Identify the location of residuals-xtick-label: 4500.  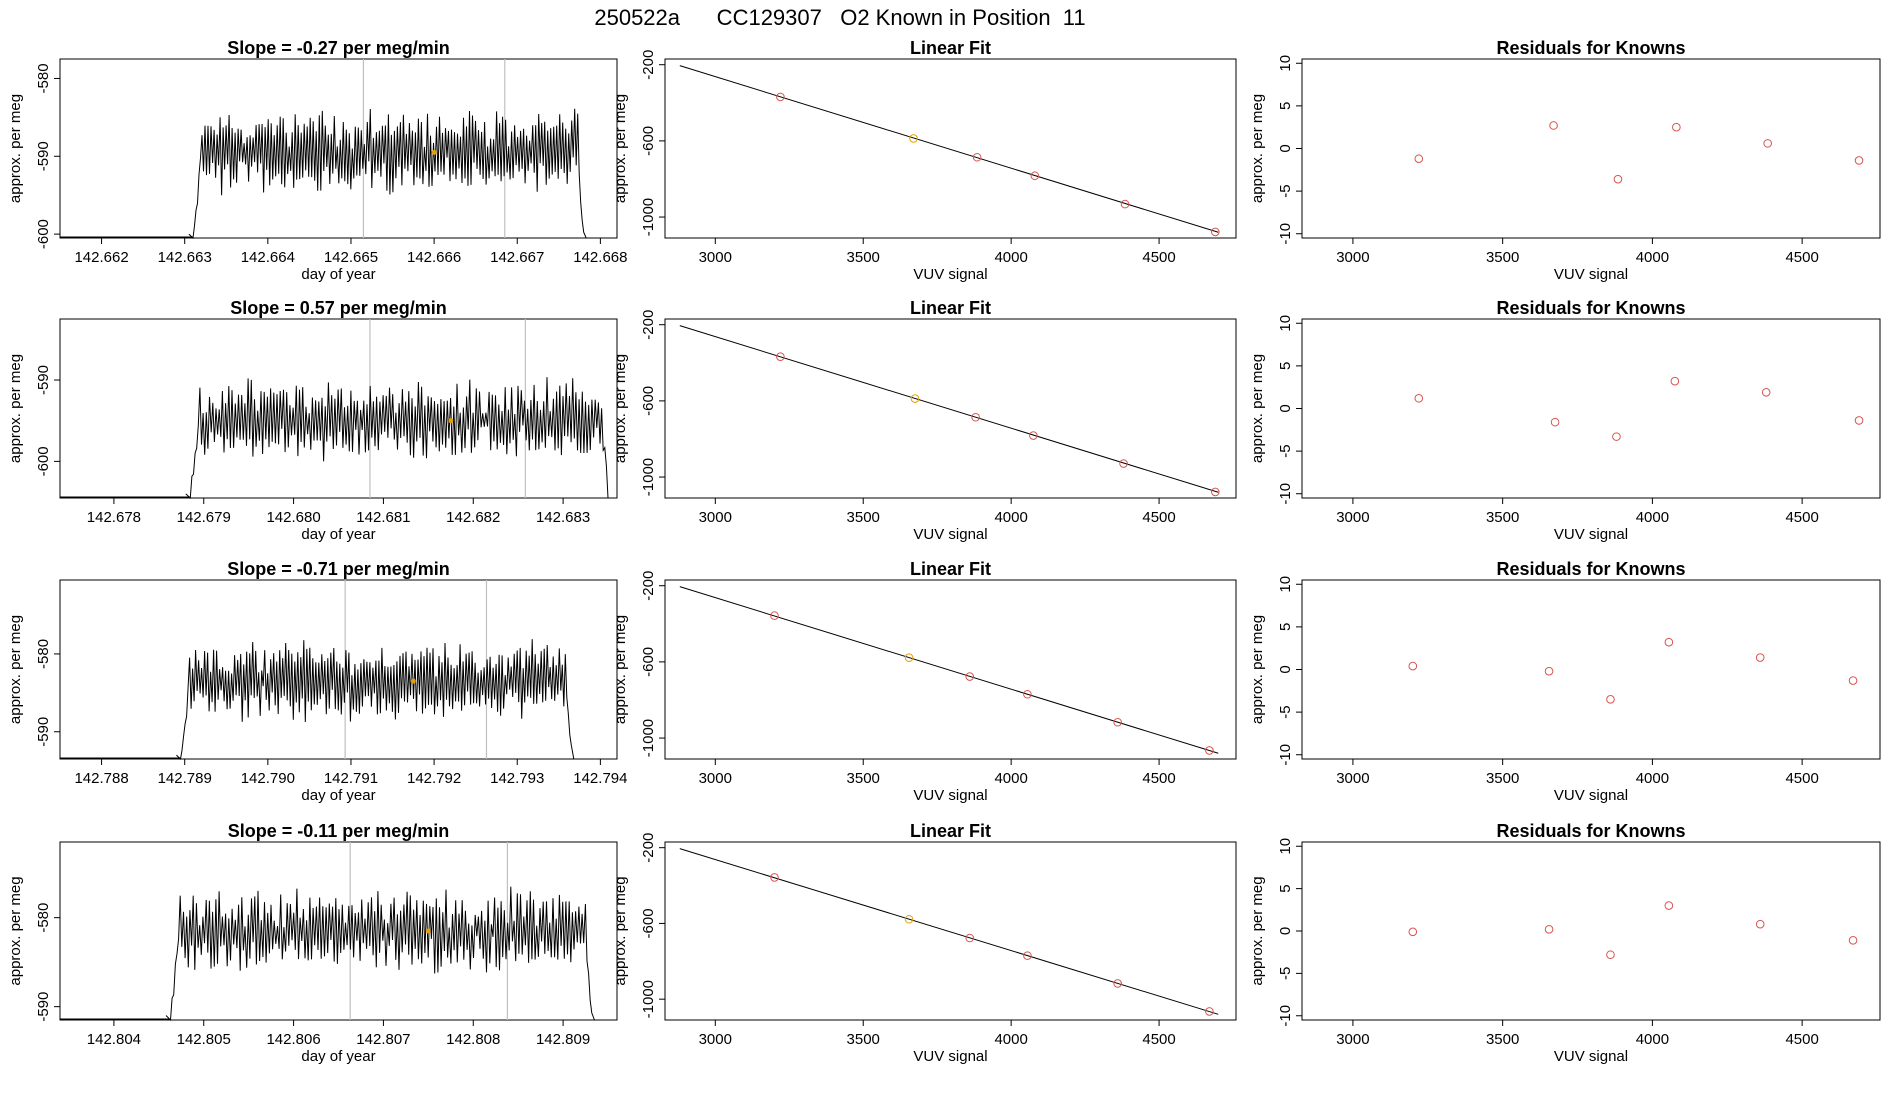
(1801, 257).